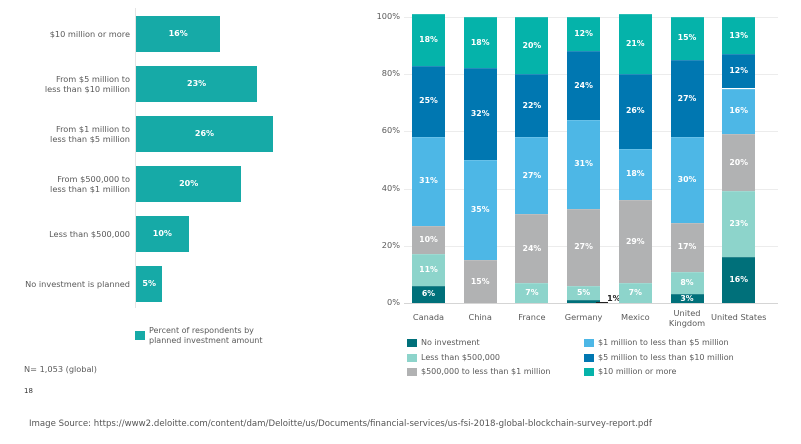  I want to click on segment-value-label: 10%, so click(428, 240).